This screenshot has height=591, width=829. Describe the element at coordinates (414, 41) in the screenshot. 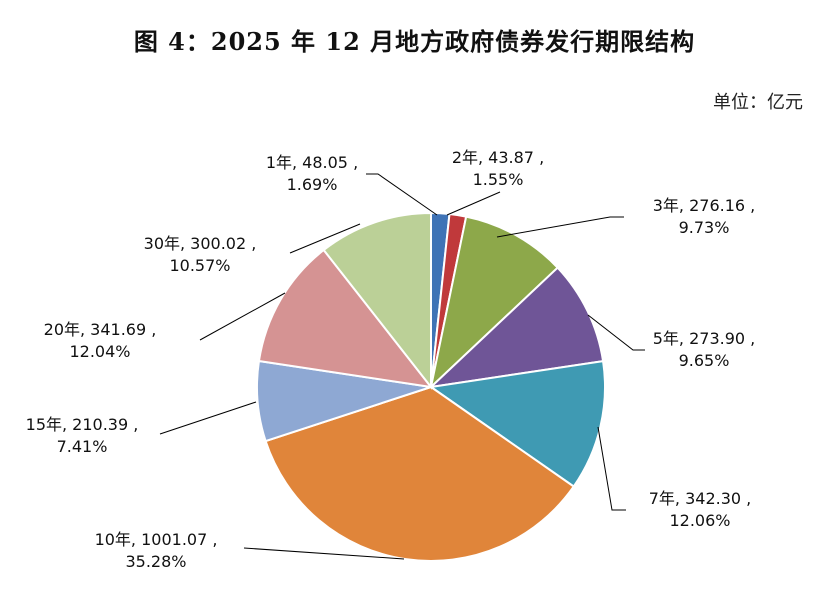

I see `chart-title: 图 4：2025 年 12 月地方政府债券发行期限结构` at that location.